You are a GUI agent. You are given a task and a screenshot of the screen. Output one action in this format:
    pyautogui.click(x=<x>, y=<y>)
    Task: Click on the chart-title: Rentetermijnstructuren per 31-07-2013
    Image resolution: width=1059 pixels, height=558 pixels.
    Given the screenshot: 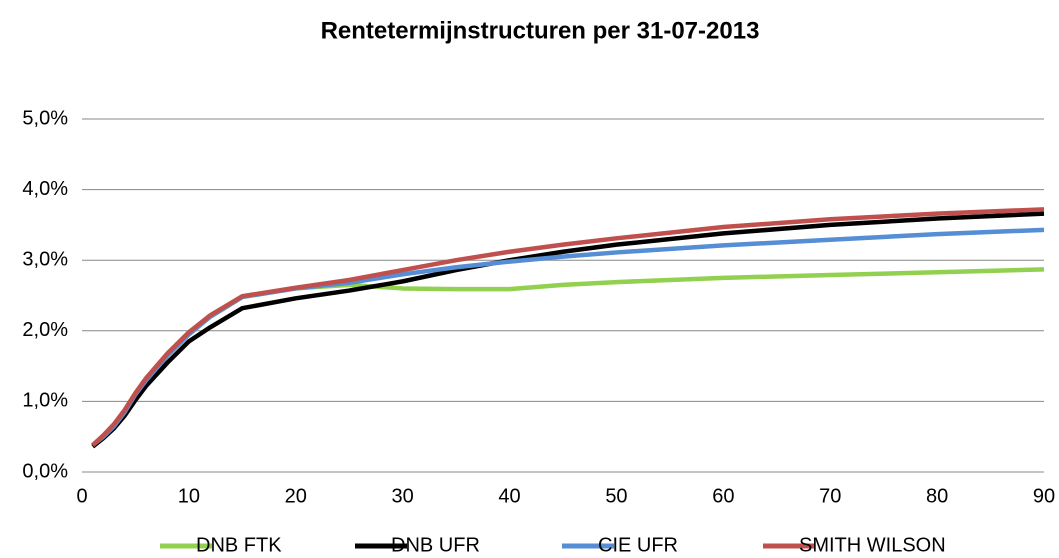 What is the action you would take?
    pyautogui.click(x=540, y=30)
    